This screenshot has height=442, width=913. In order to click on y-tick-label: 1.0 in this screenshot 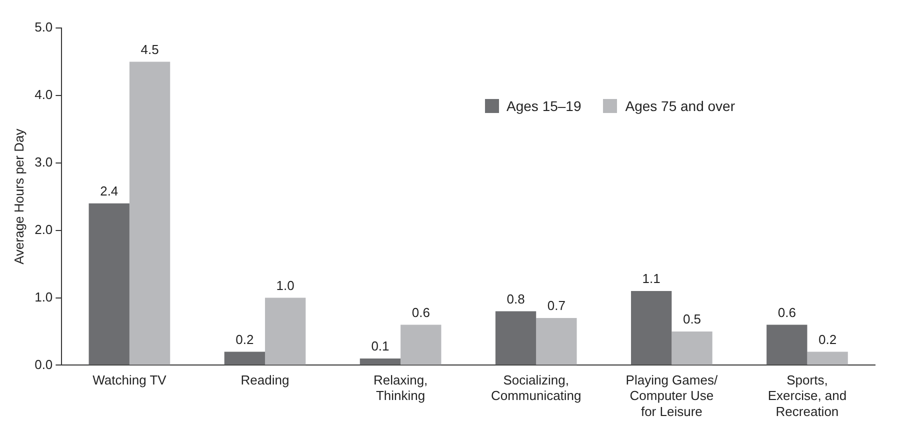, I will do `click(43, 296)`.